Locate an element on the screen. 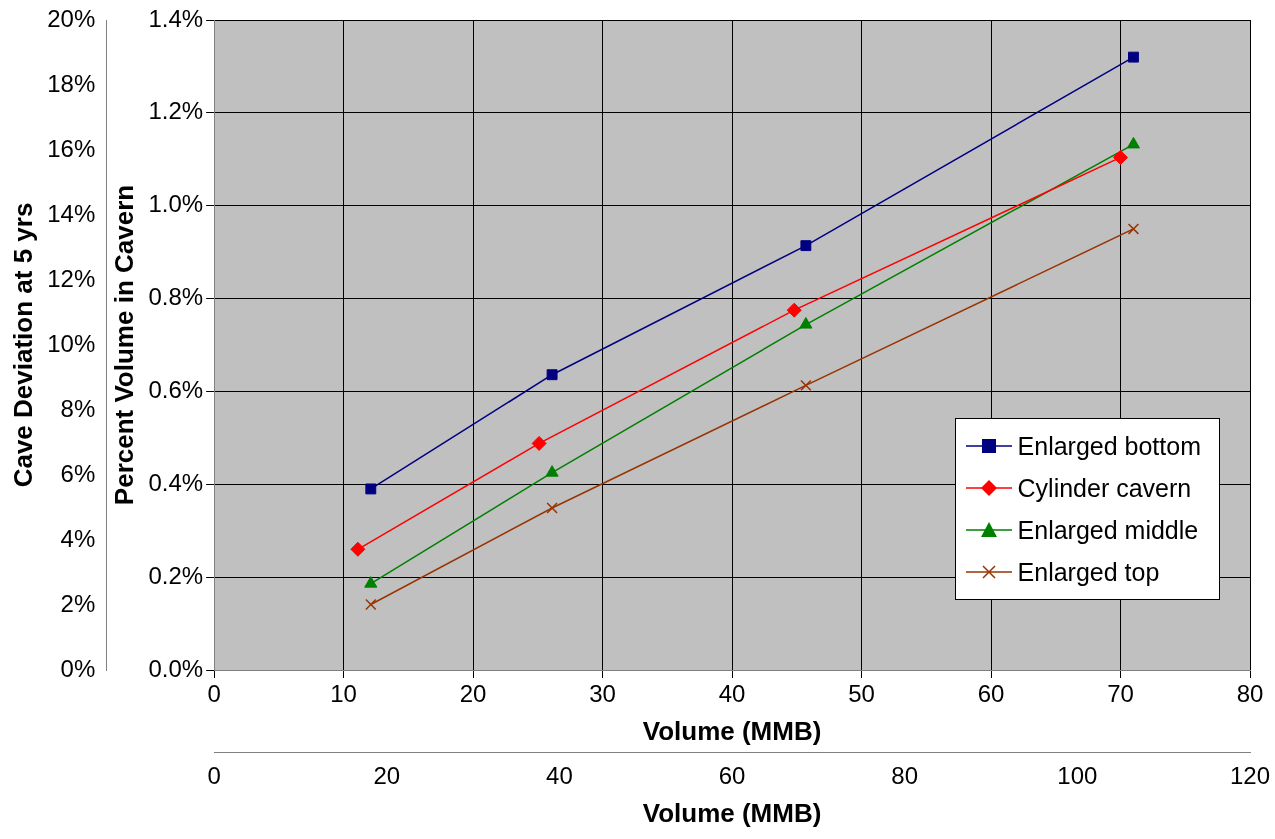  y-tick-label: 0.2% is located at coordinates (176, 575).